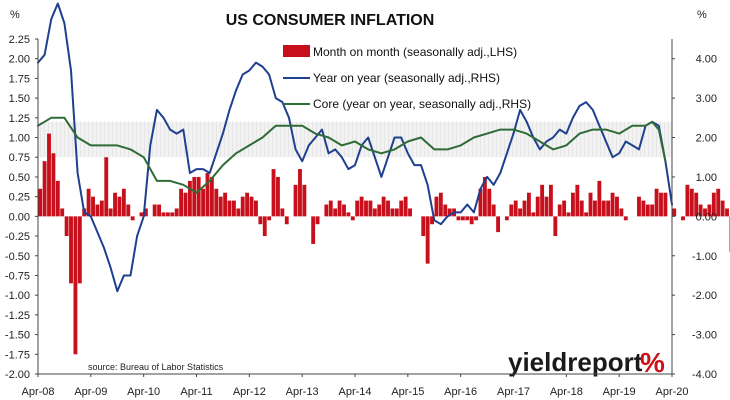  What do you see at coordinates (19, 198) in the screenshot?
I see `left-tick-label: 0.25` at bounding box center [19, 198].